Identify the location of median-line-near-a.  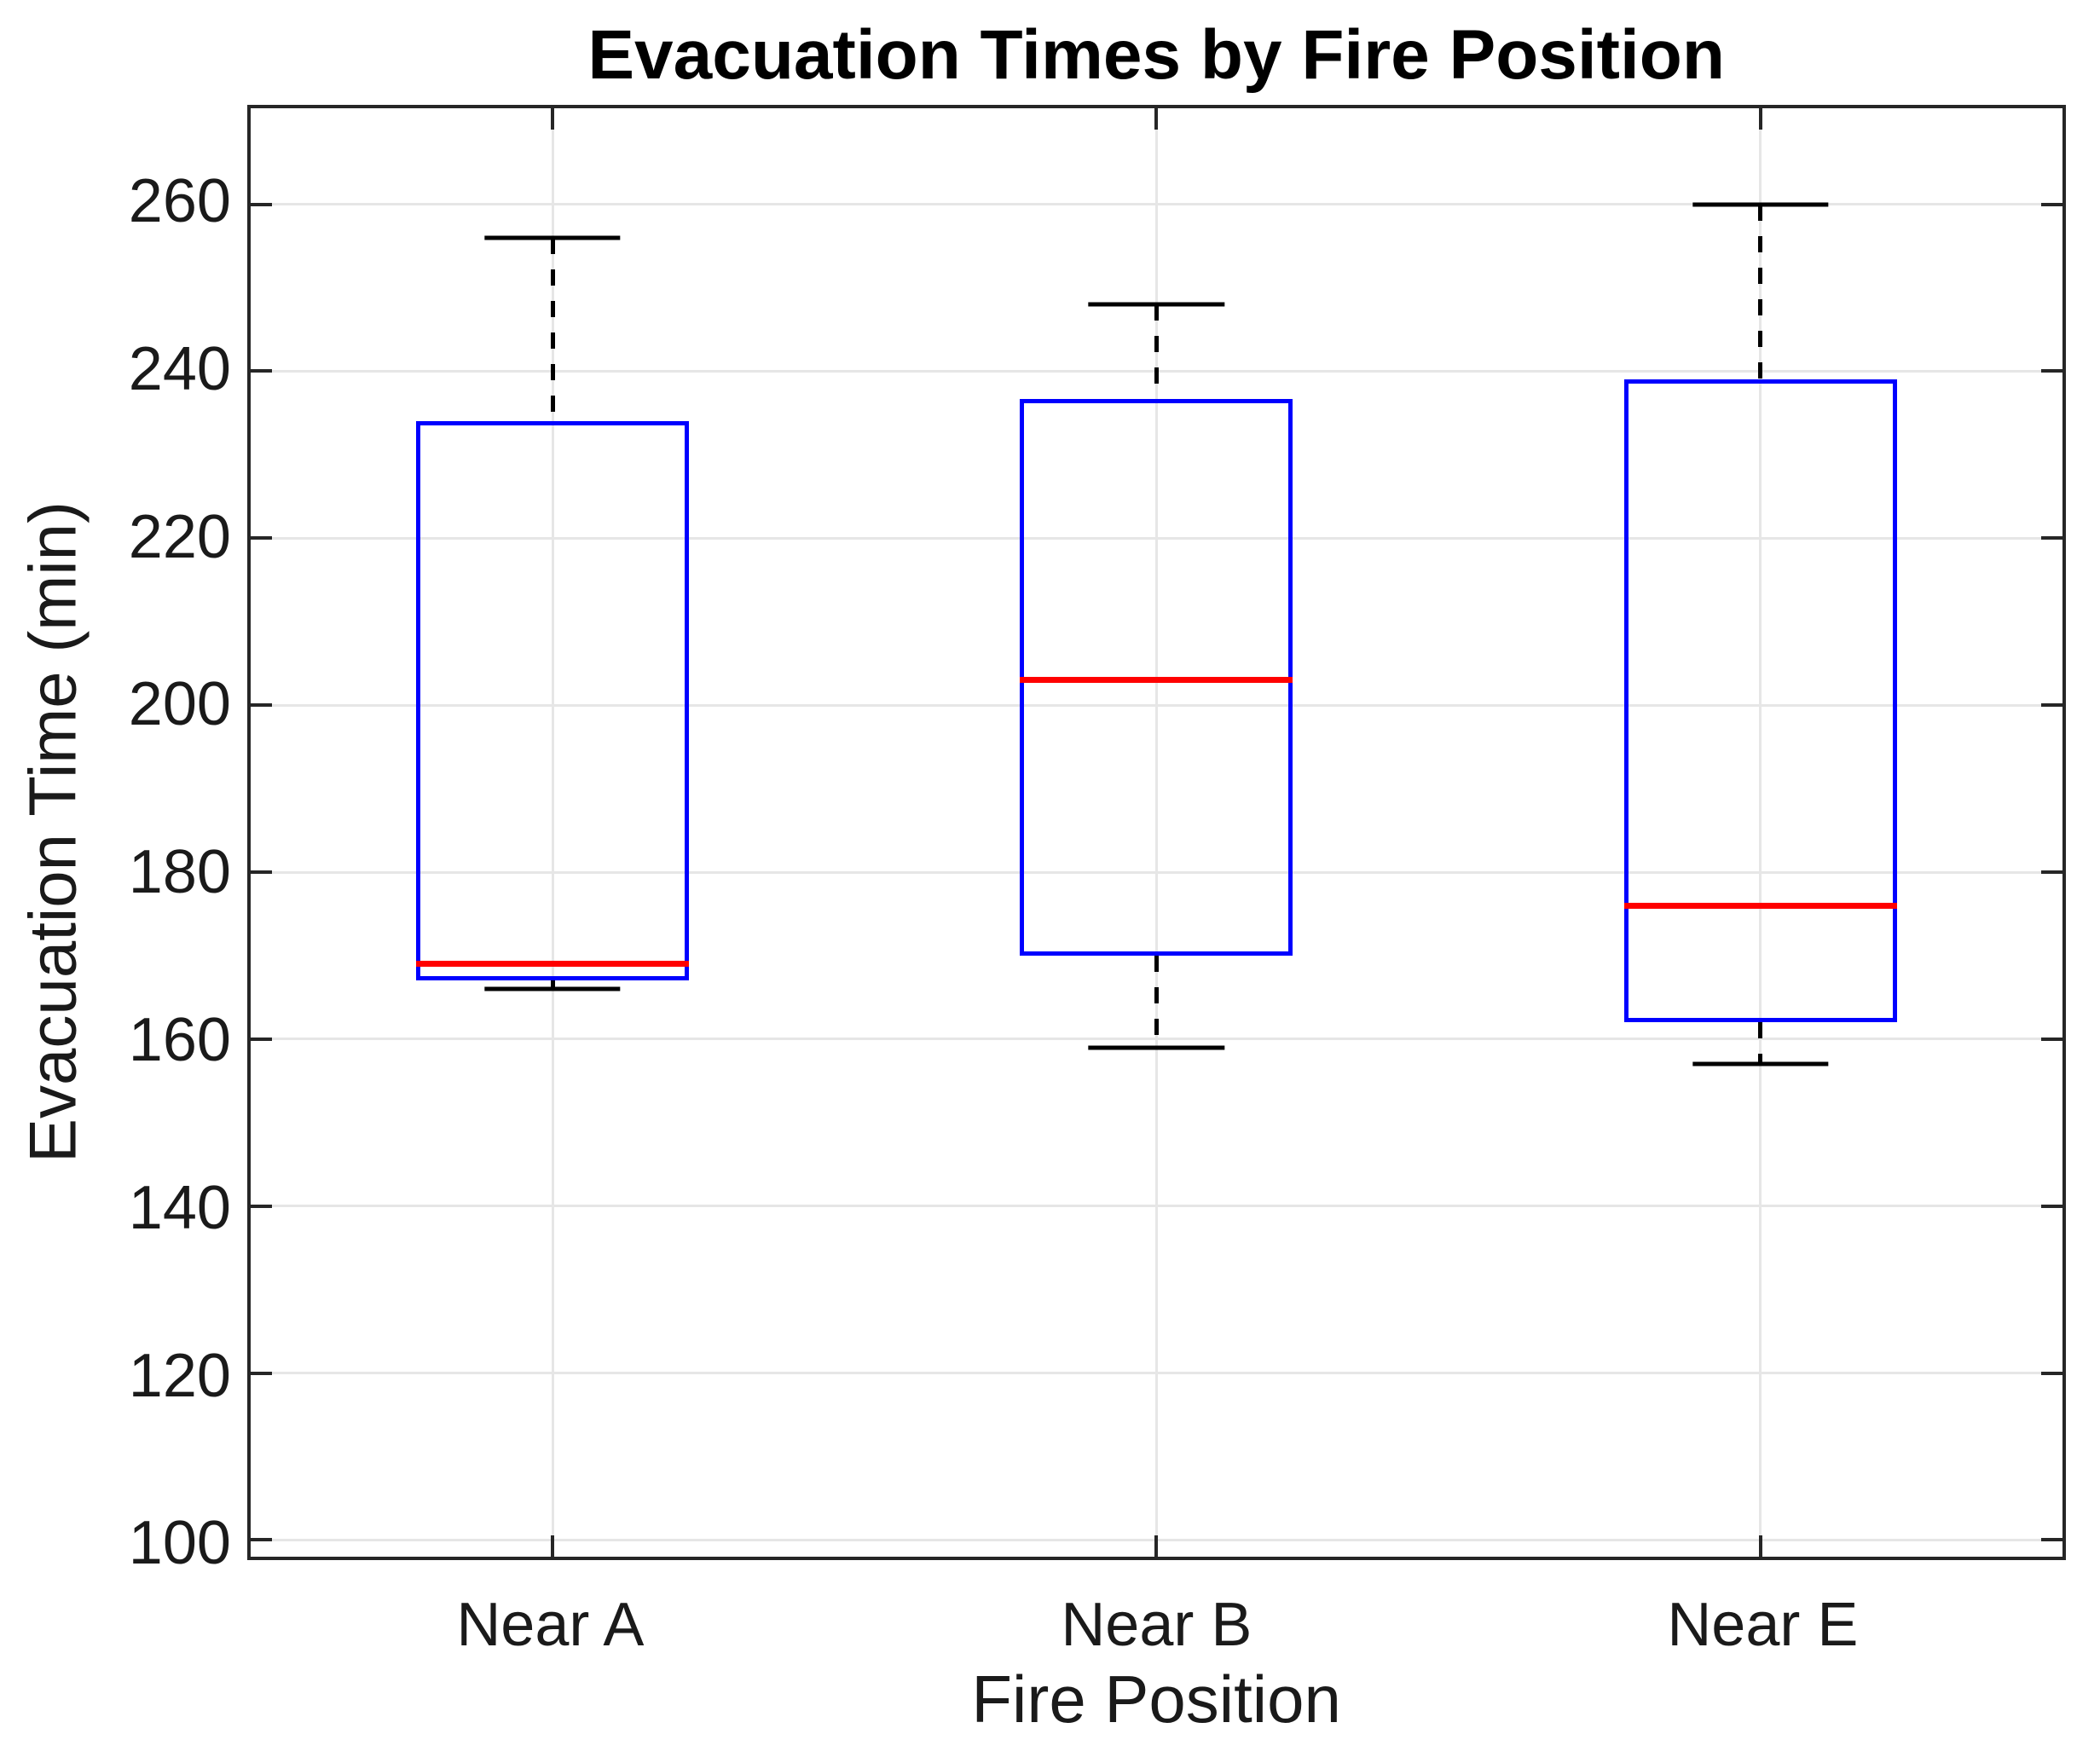
(552, 964).